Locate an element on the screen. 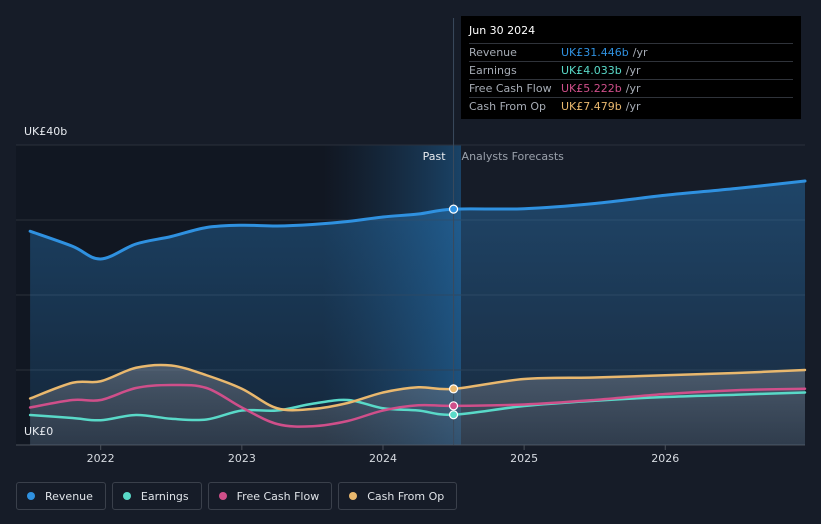 The width and height of the screenshot is (821, 524). series-line-cash-from-op is located at coordinates (417, 387).